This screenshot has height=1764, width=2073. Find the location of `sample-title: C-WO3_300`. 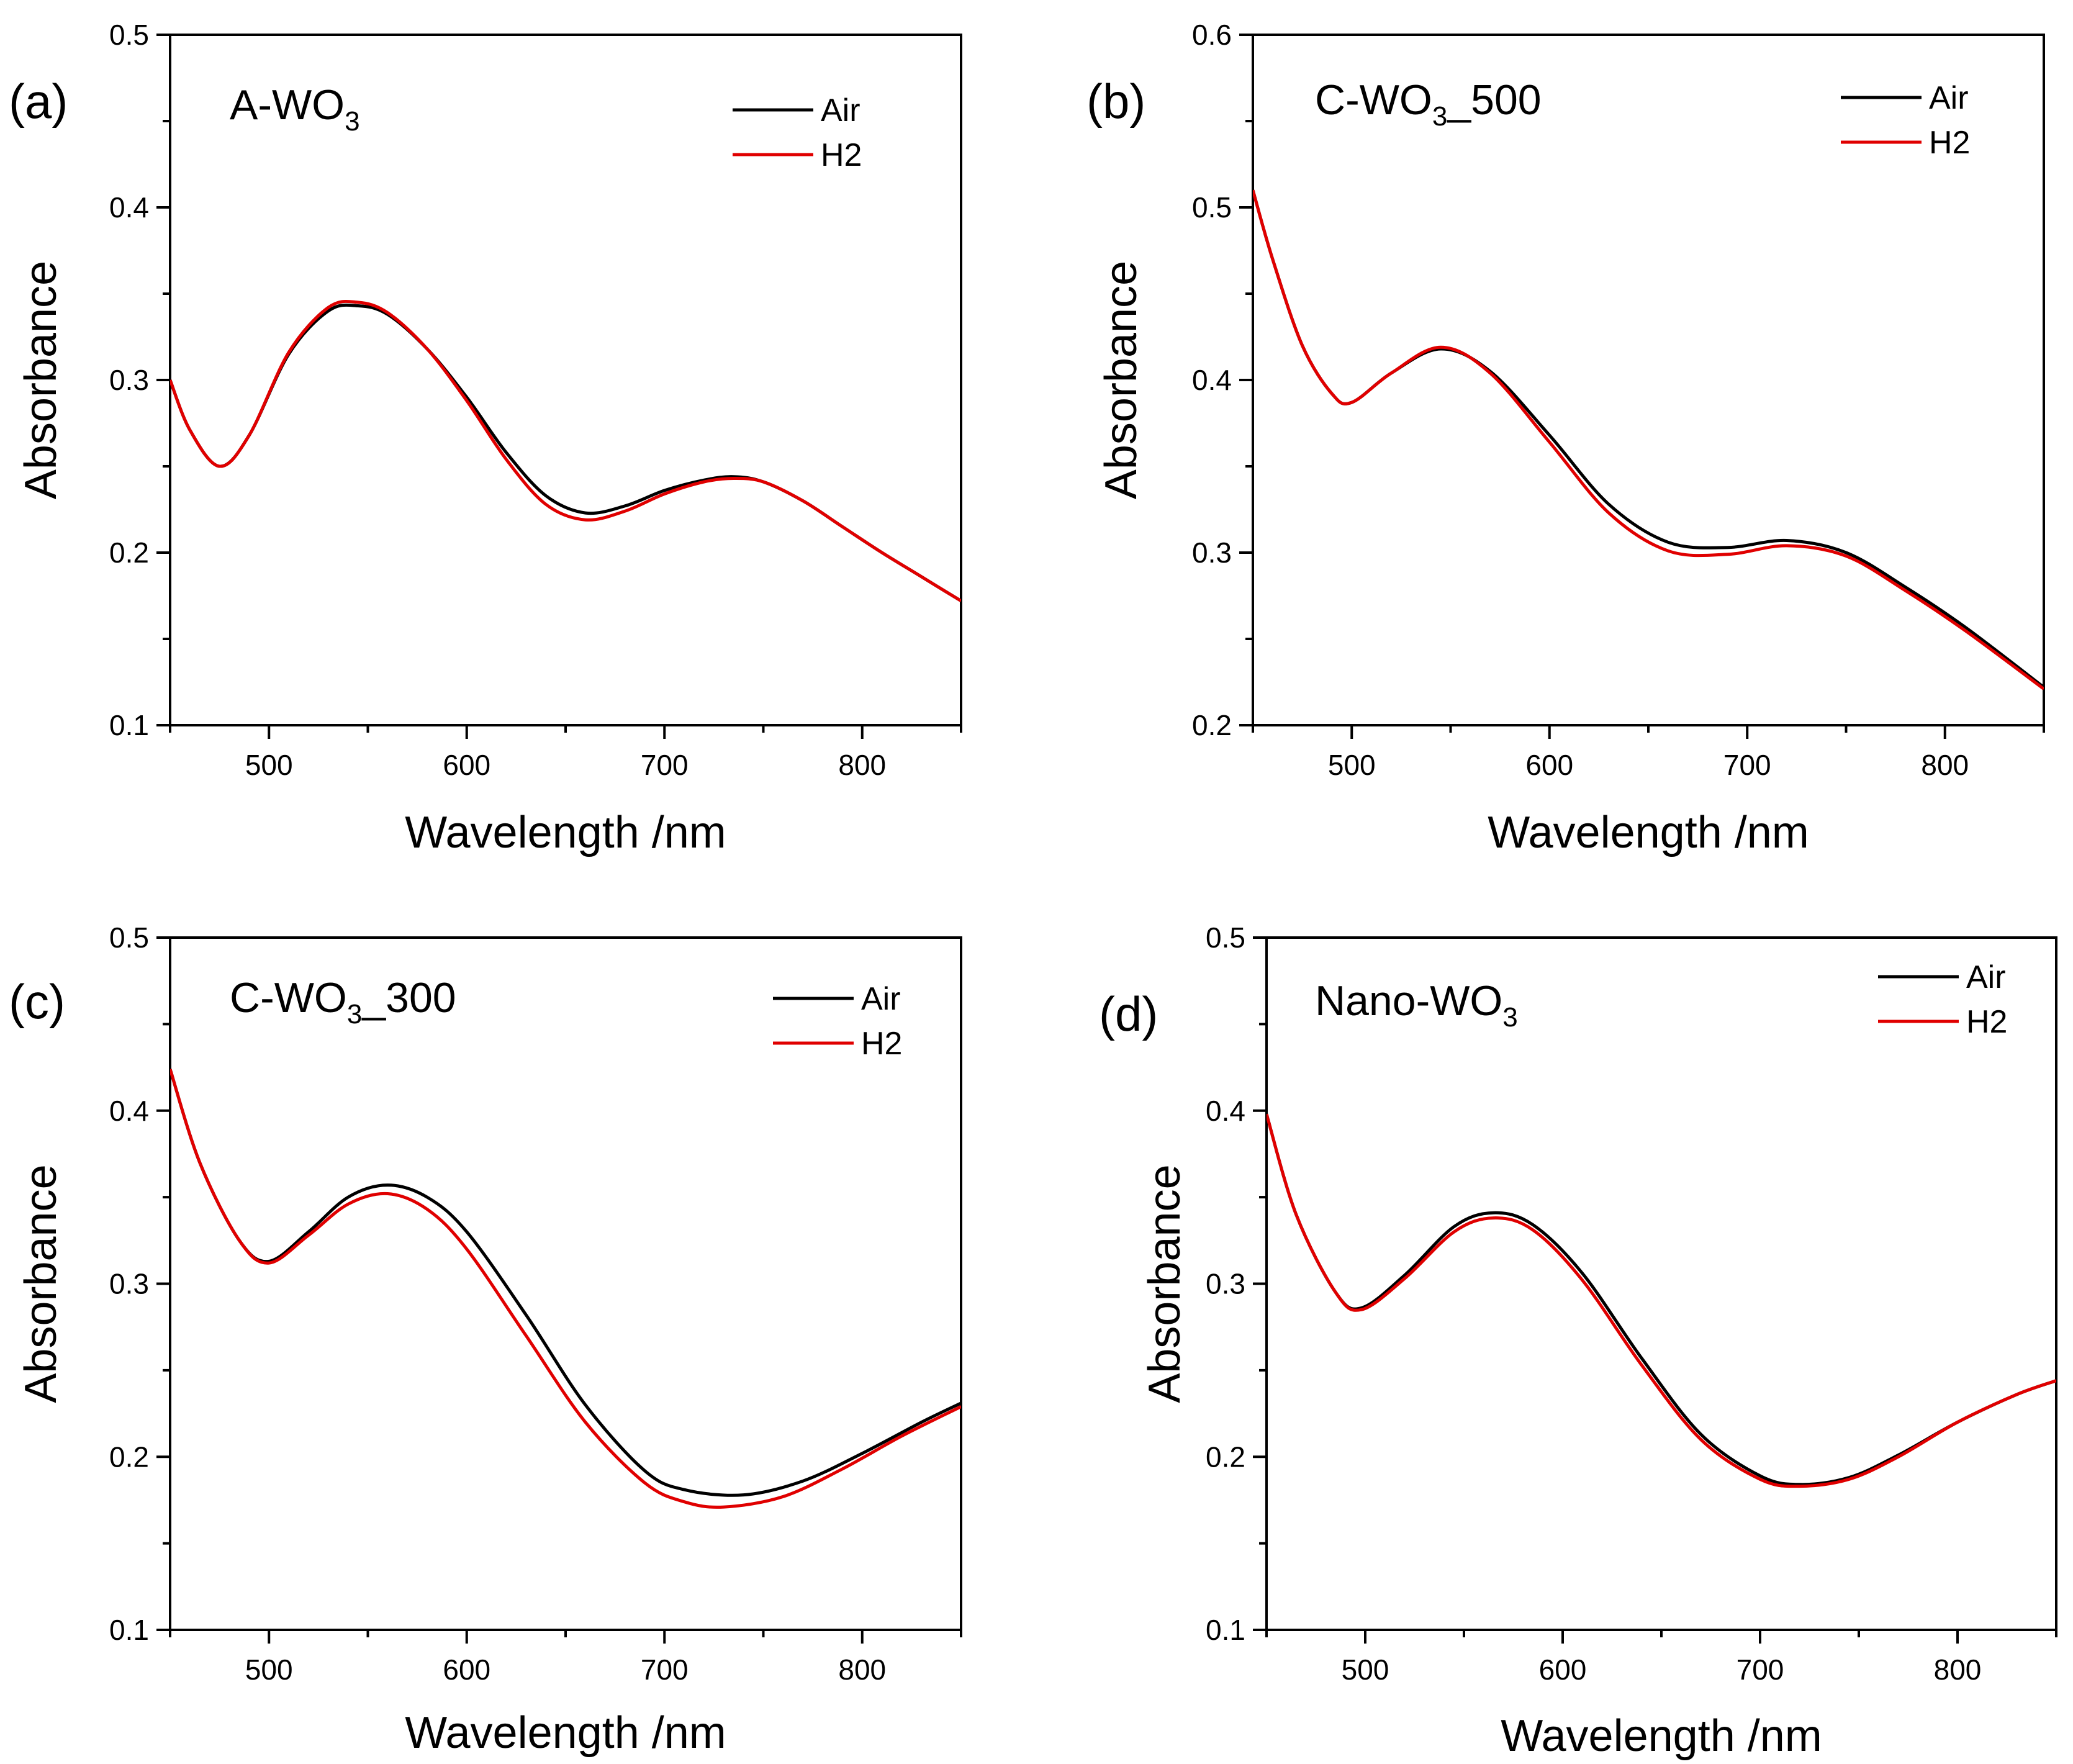

sample-title: C-WO3_300 is located at coordinates (343, 1001).